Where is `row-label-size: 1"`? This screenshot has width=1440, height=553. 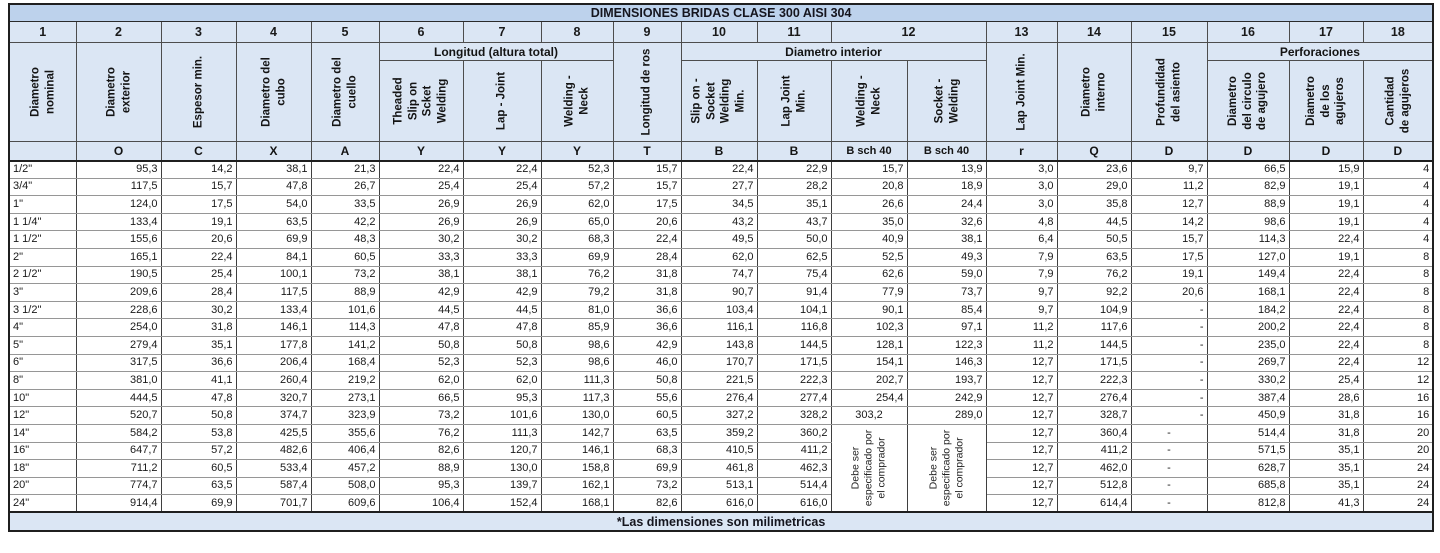 row-label-size: 1" is located at coordinates (42, 204).